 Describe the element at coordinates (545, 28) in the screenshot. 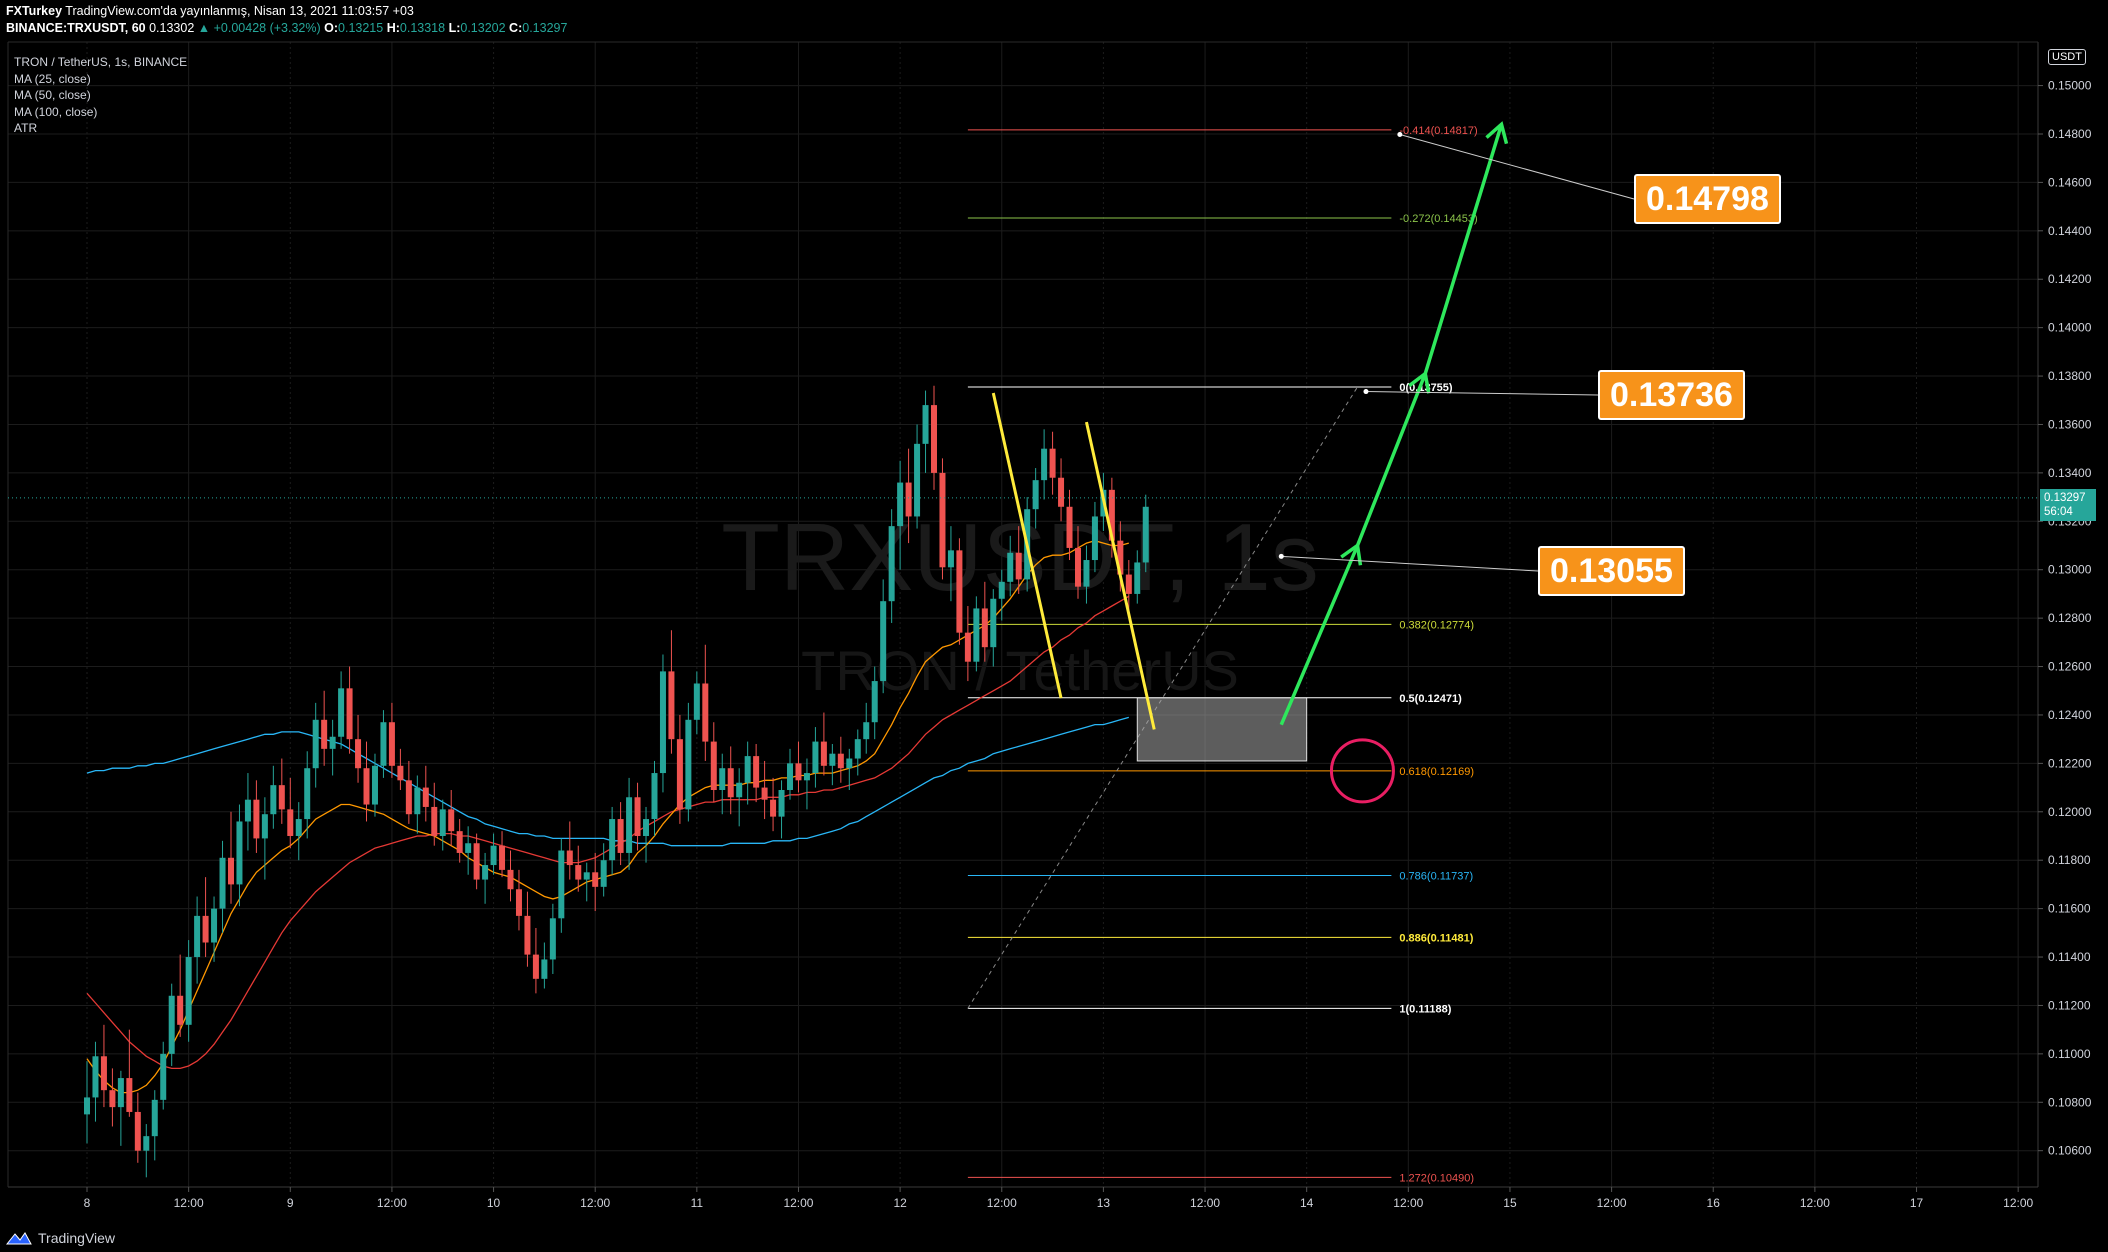

I see `close-value: 0.13297` at that location.